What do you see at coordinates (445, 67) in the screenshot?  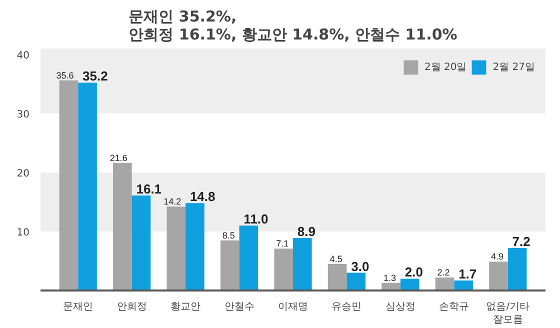 I see `legend-label: 2월 20일` at bounding box center [445, 67].